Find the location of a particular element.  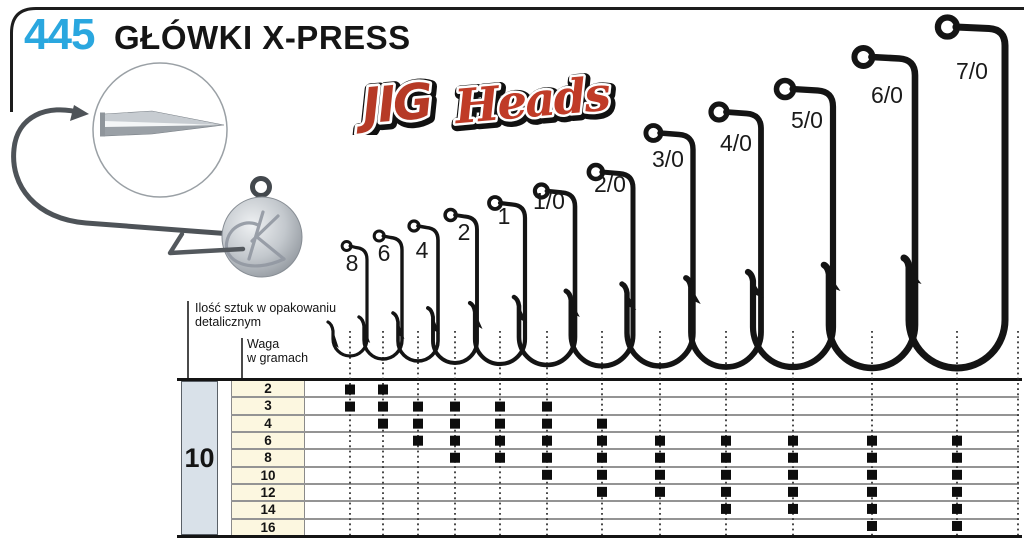

hook-size-label: 4/0 is located at coordinates (736, 143).